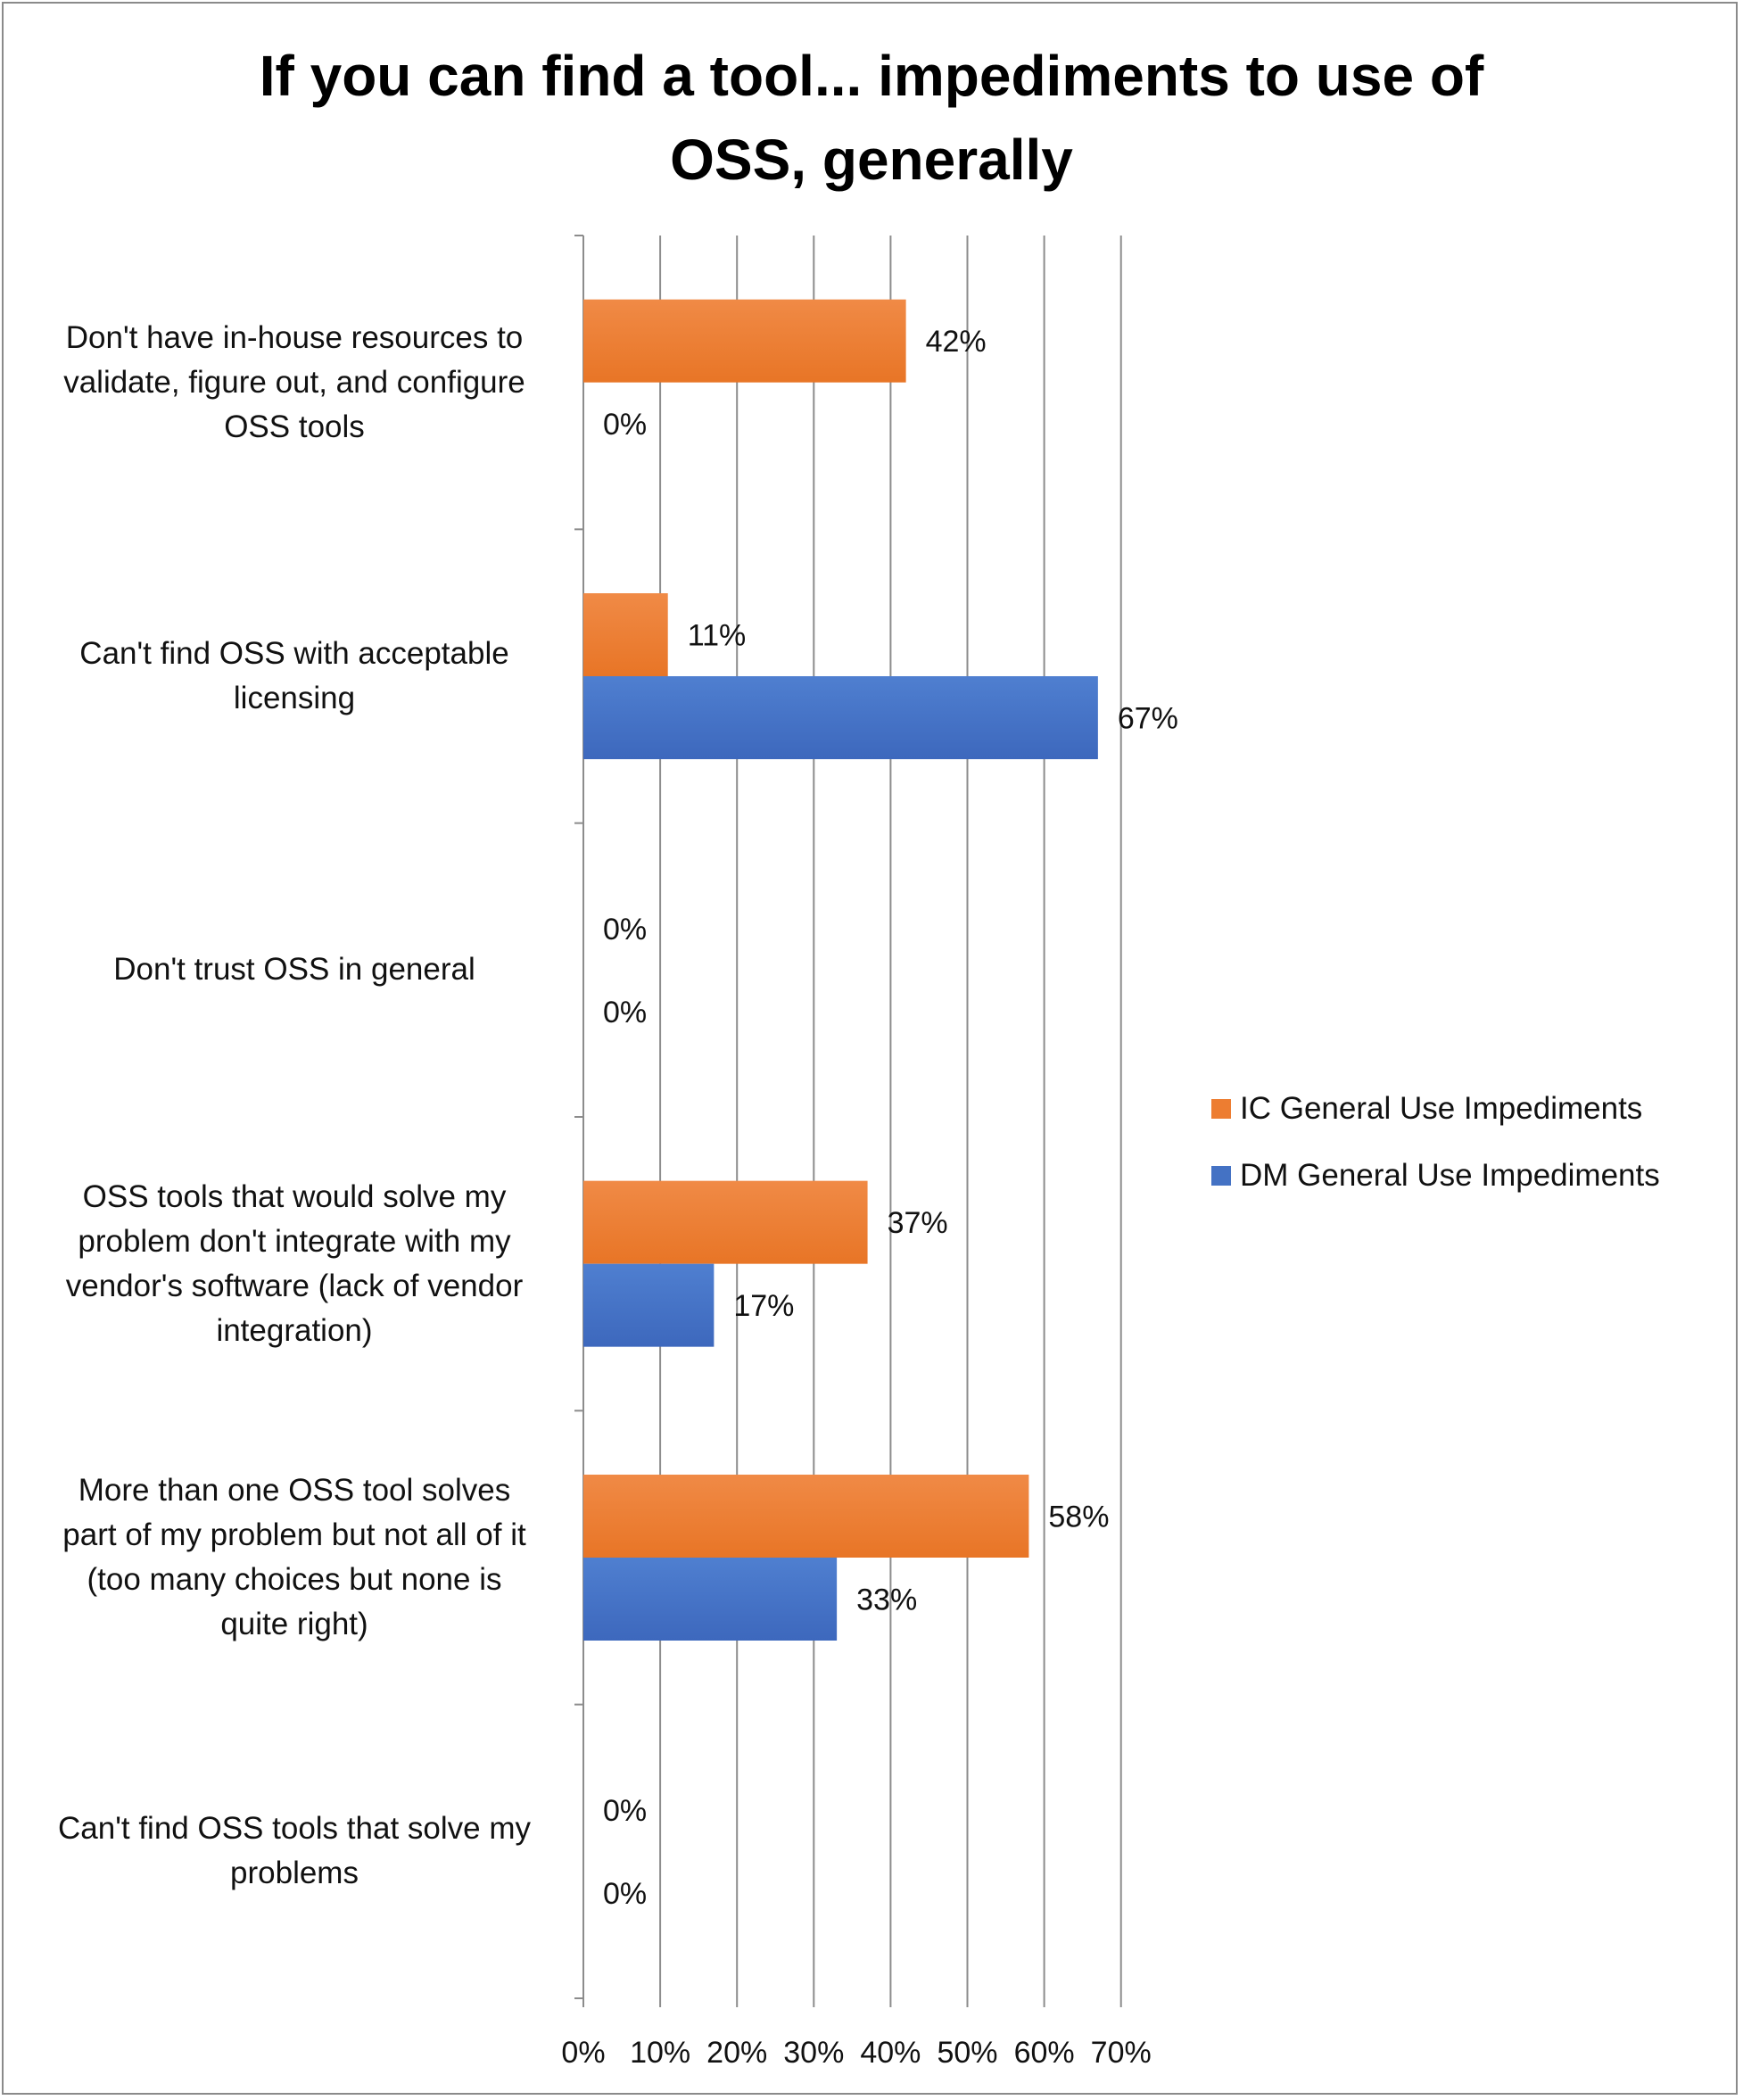 Image resolution: width=1743 pixels, height=2100 pixels. I want to click on x-tick-label: 50%, so click(967, 2053).